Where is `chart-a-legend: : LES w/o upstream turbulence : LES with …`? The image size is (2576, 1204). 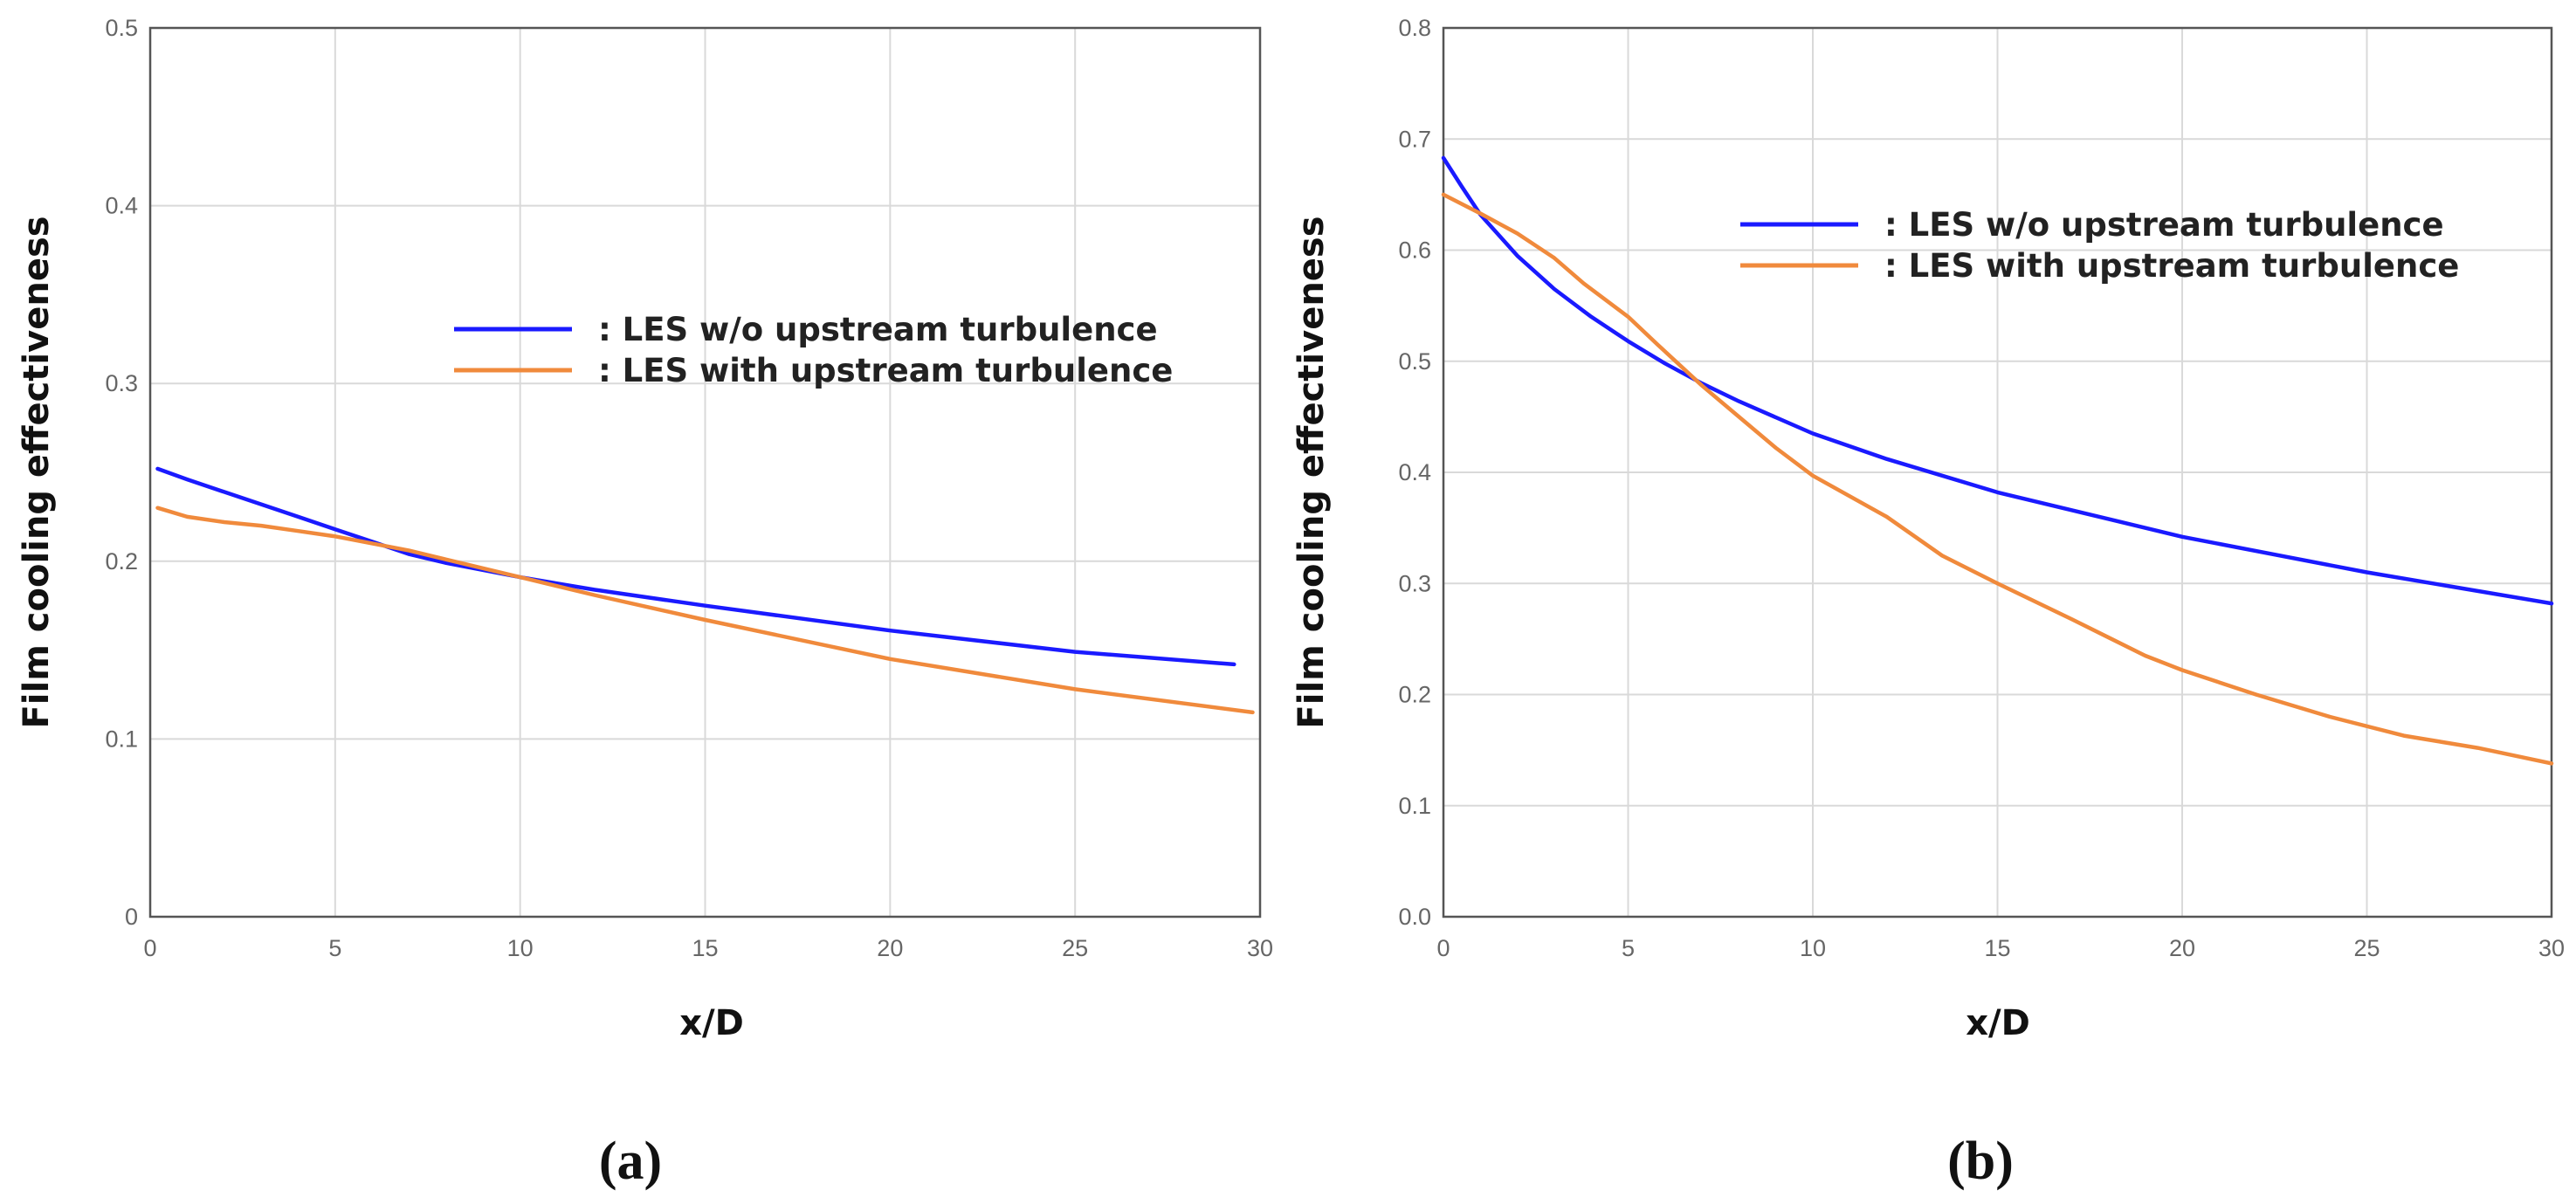
chart-a-legend: : LES w/o upstream turbulence : LES with … is located at coordinates (813, 350).